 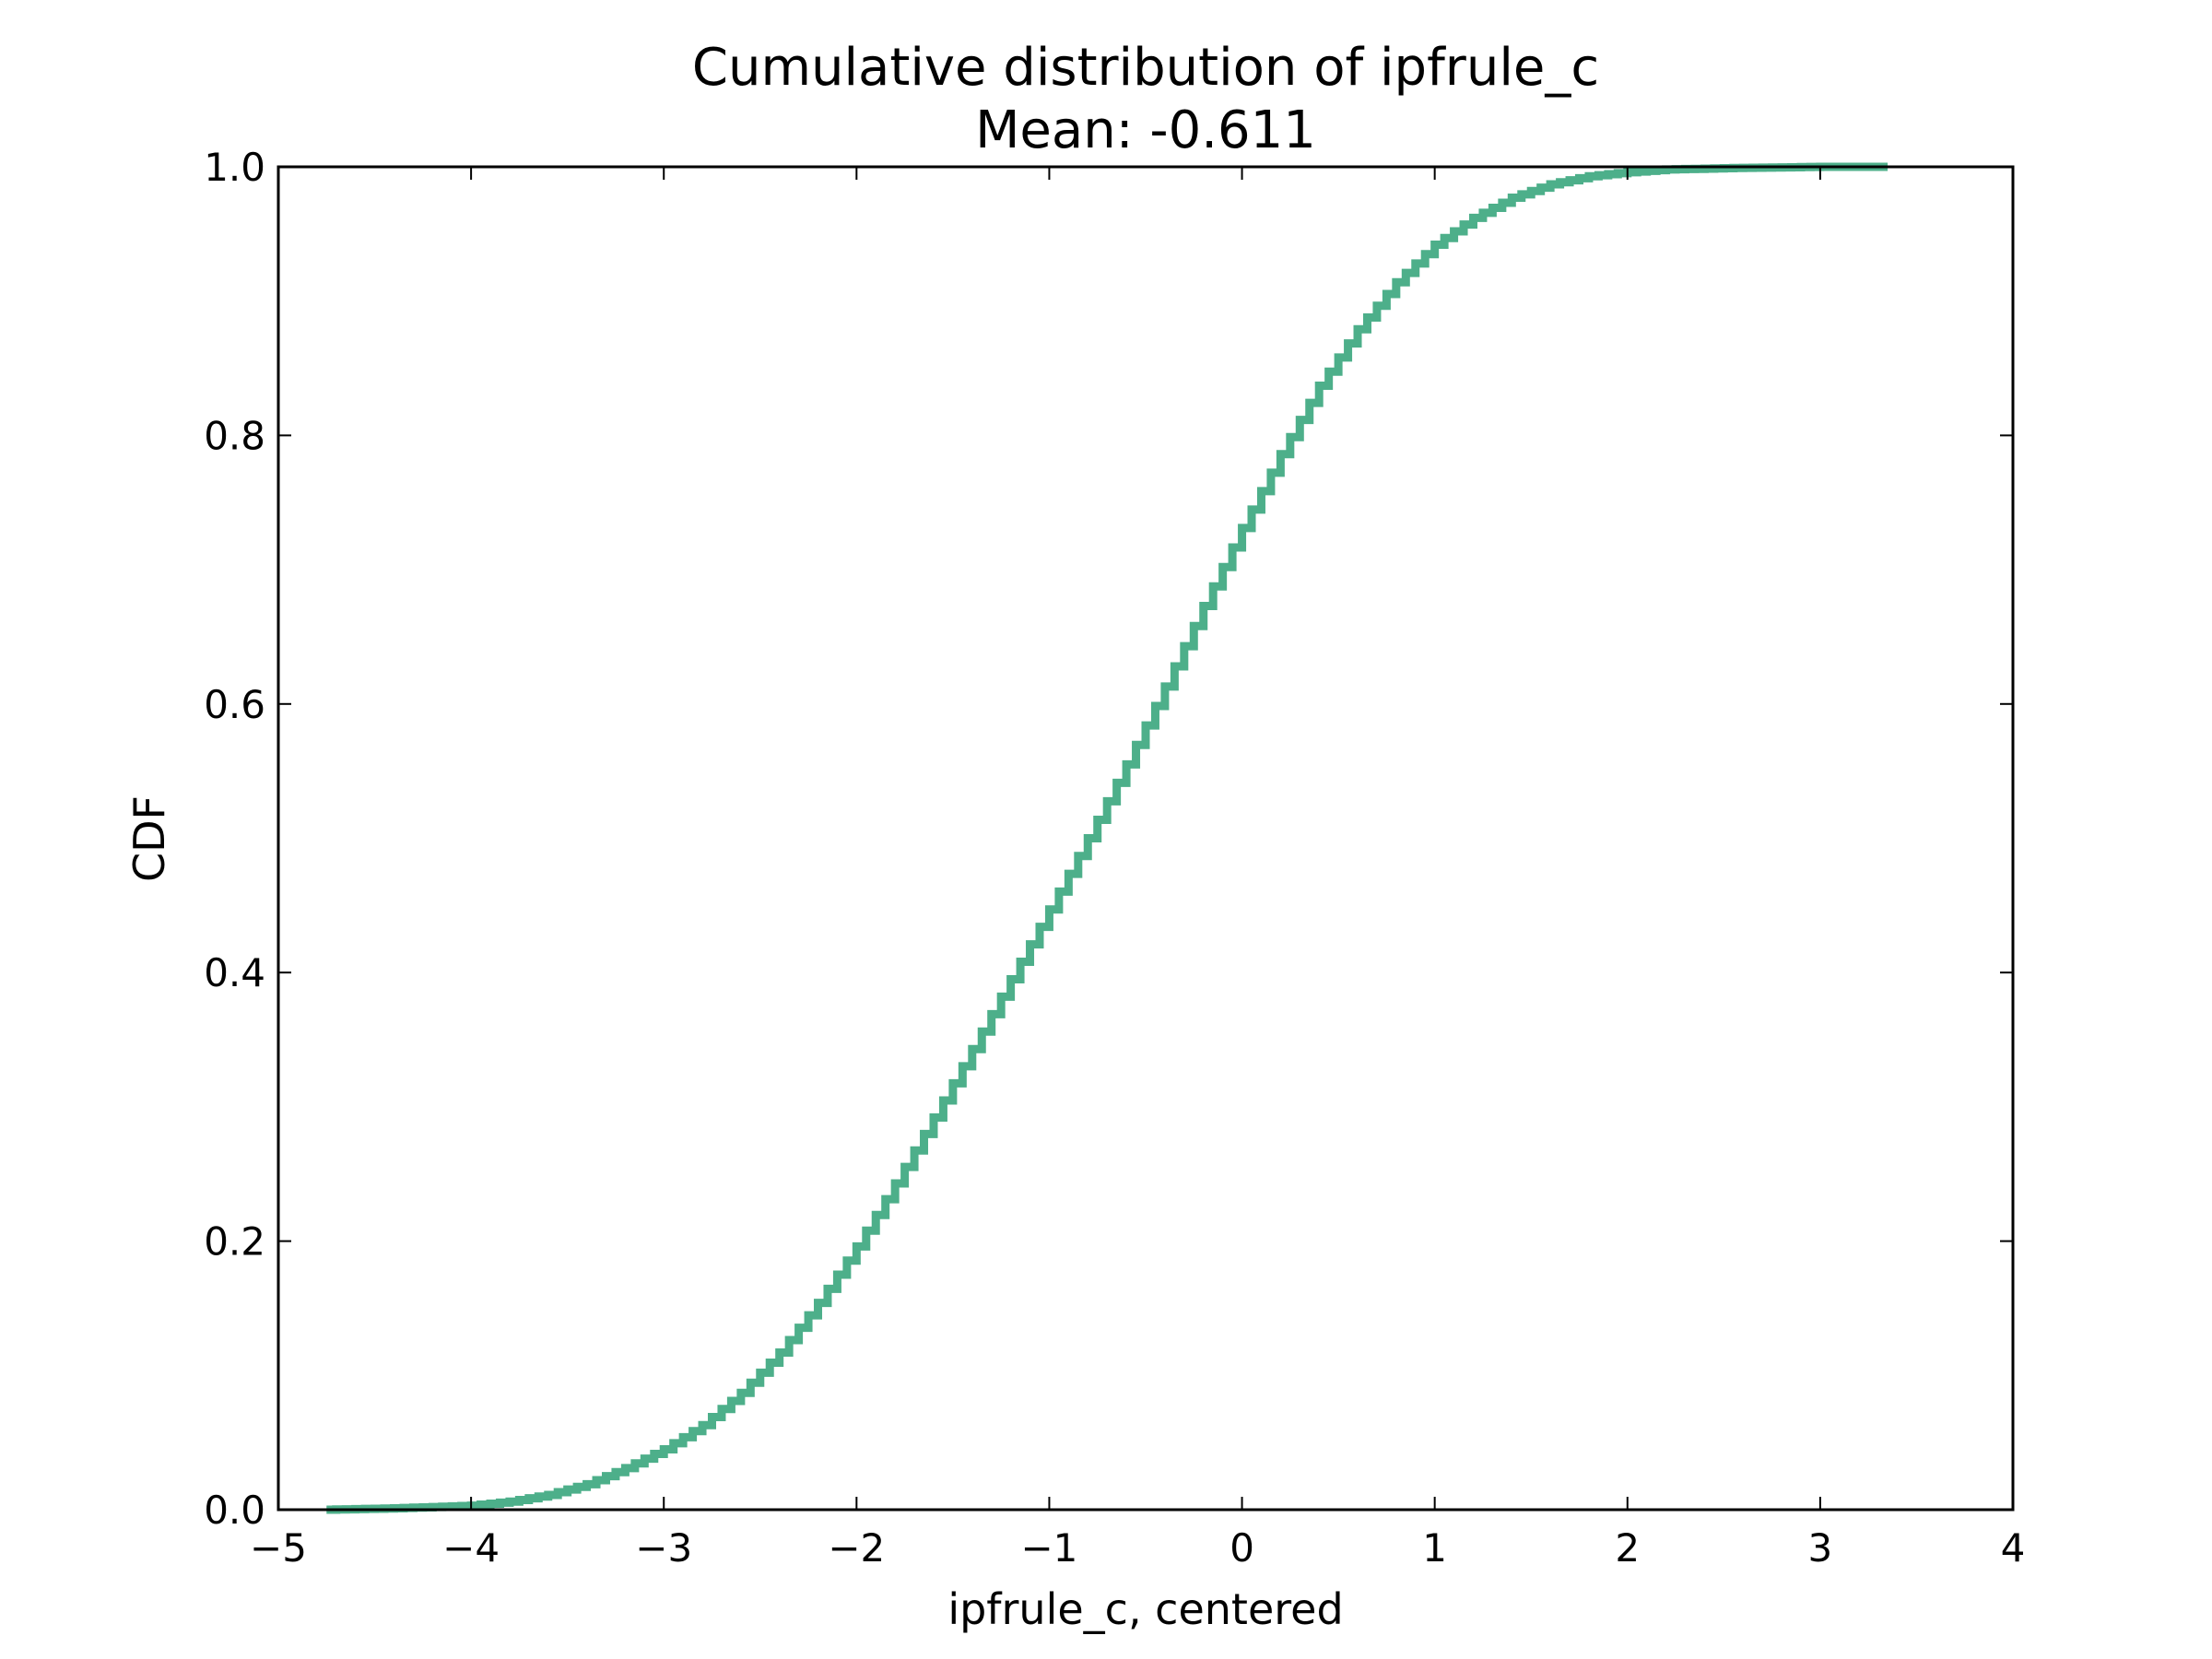 What do you see at coordinates (1145, 130) in the screenshot?
I see `chart-subtitle: Mean: -0.611` at bounding box center [1145, 130].